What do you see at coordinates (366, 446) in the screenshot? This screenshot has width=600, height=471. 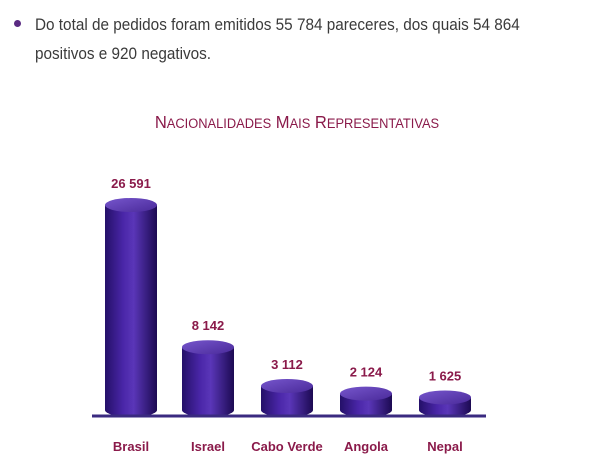 I see `category-label: Angola` at bounding box center [366, 446].